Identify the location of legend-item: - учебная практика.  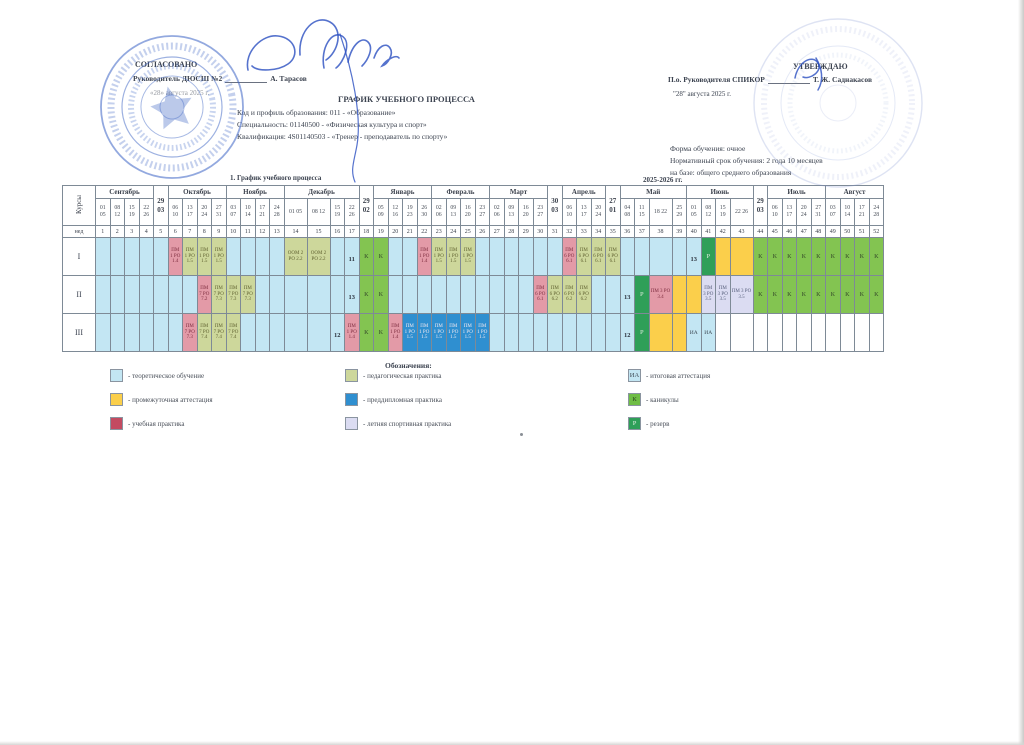
(147, 423).